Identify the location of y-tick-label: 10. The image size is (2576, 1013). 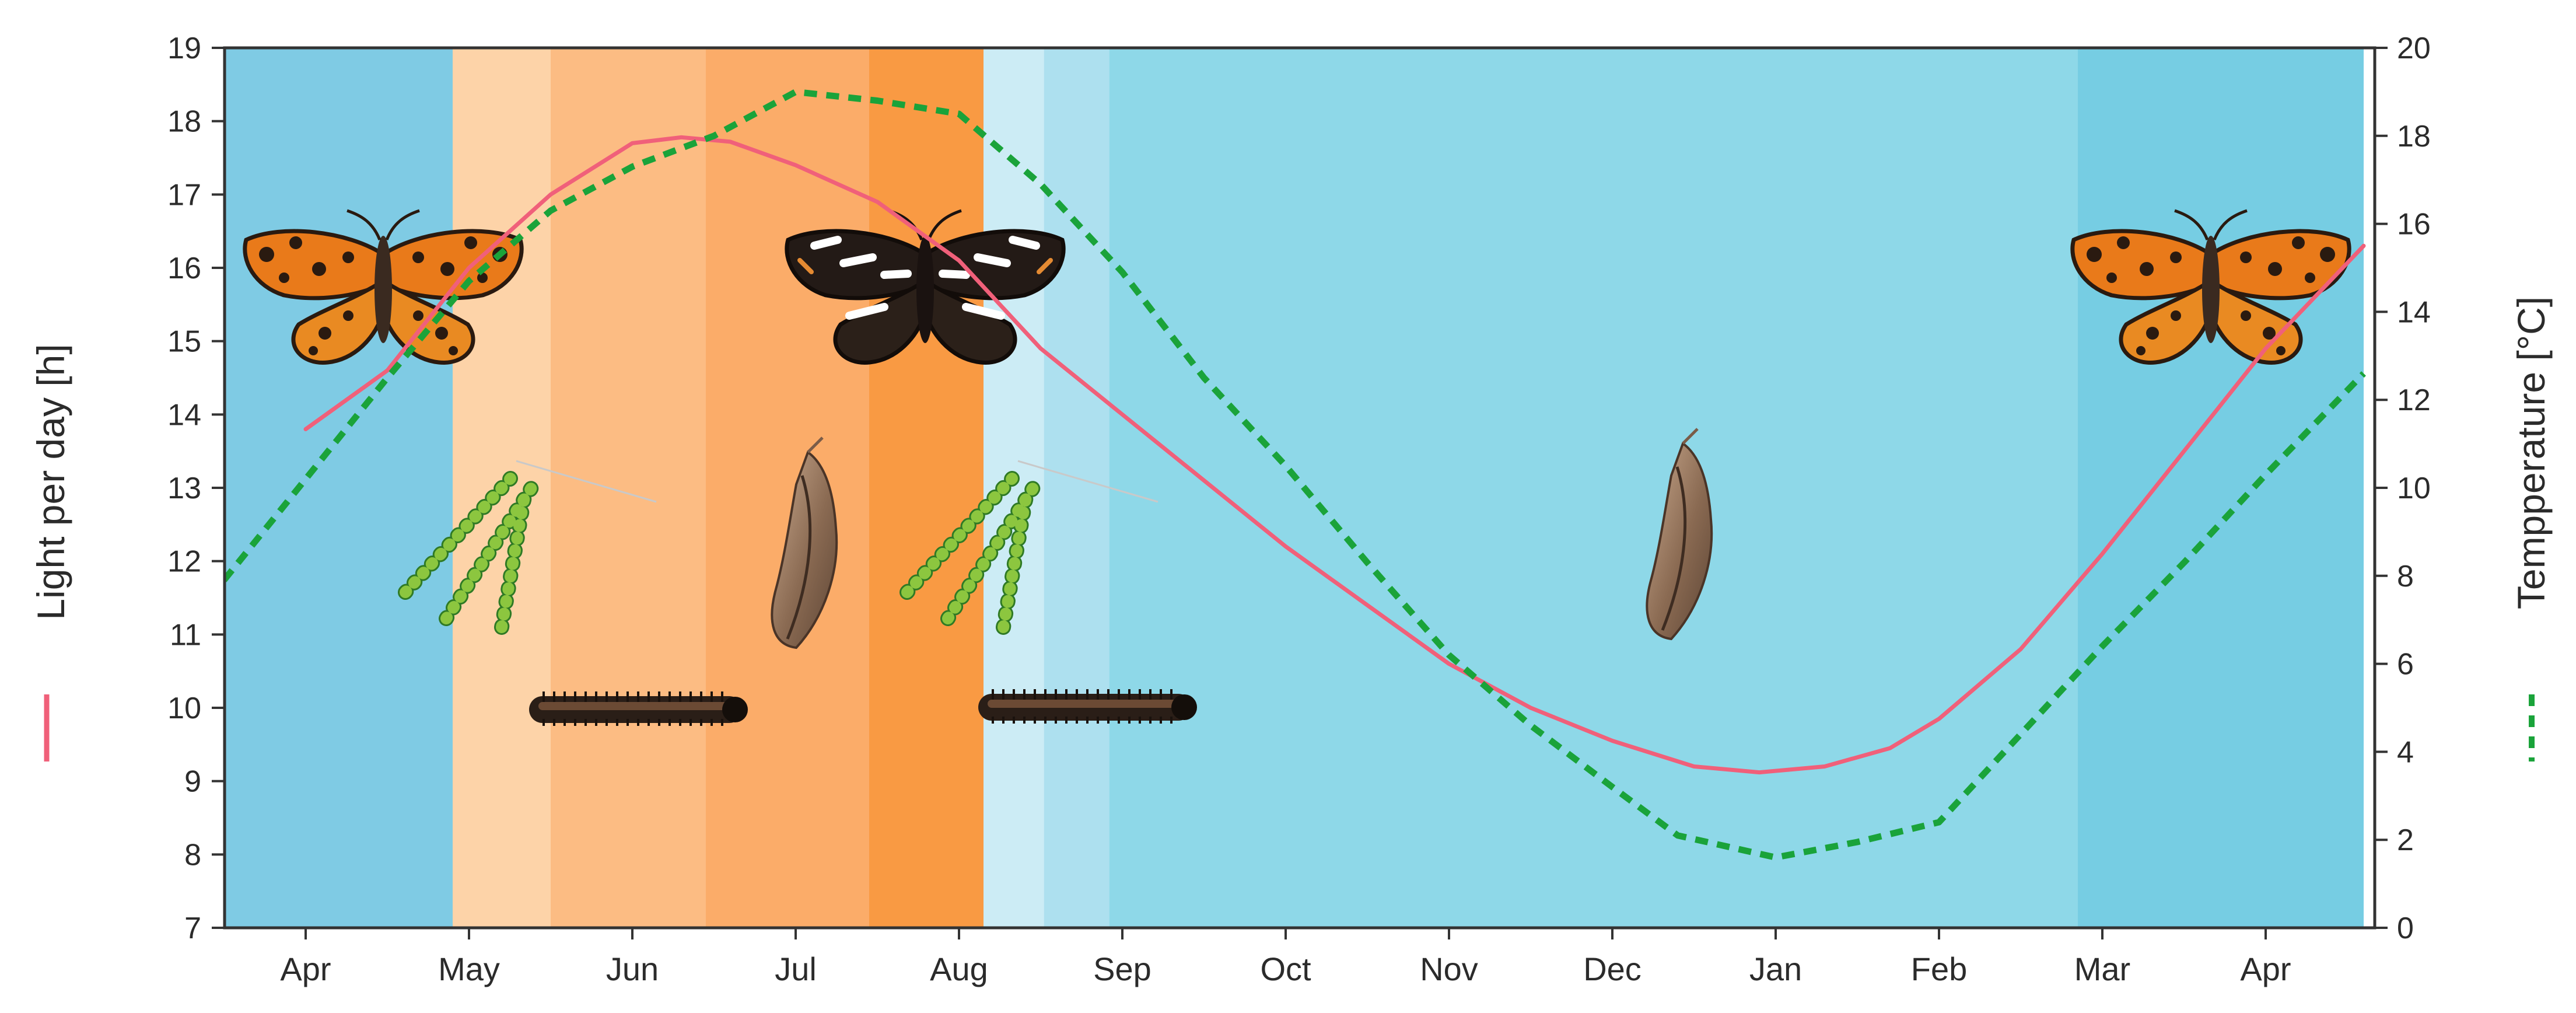
(184, 708).